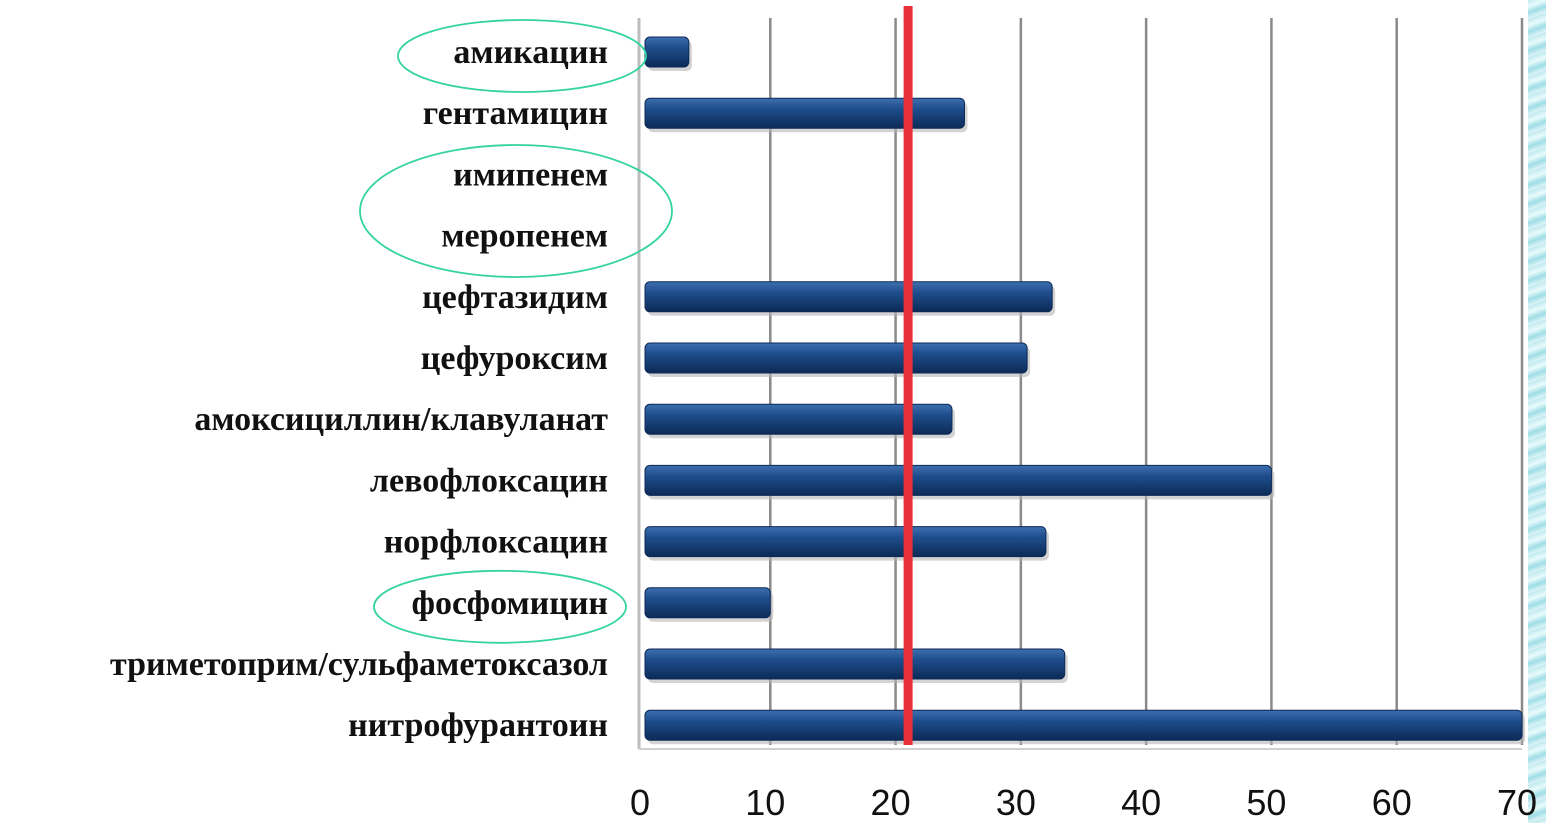 Image resolution: width=1546 pixels, height=823 pixels. Describe the element at coordinates (496, 542) in the screenshot. I see `category-label: норфлоксацин` at that location.